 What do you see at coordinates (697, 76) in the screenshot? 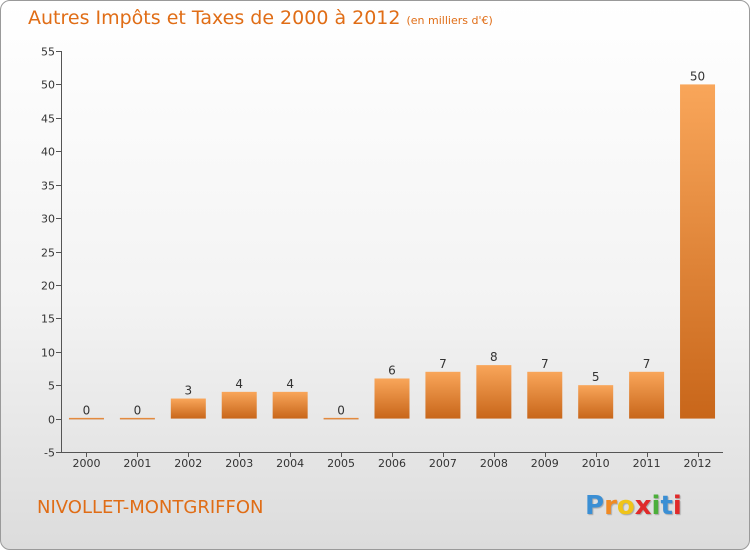
I see `bar-value-label: 50` at bounding box center [697, 76].